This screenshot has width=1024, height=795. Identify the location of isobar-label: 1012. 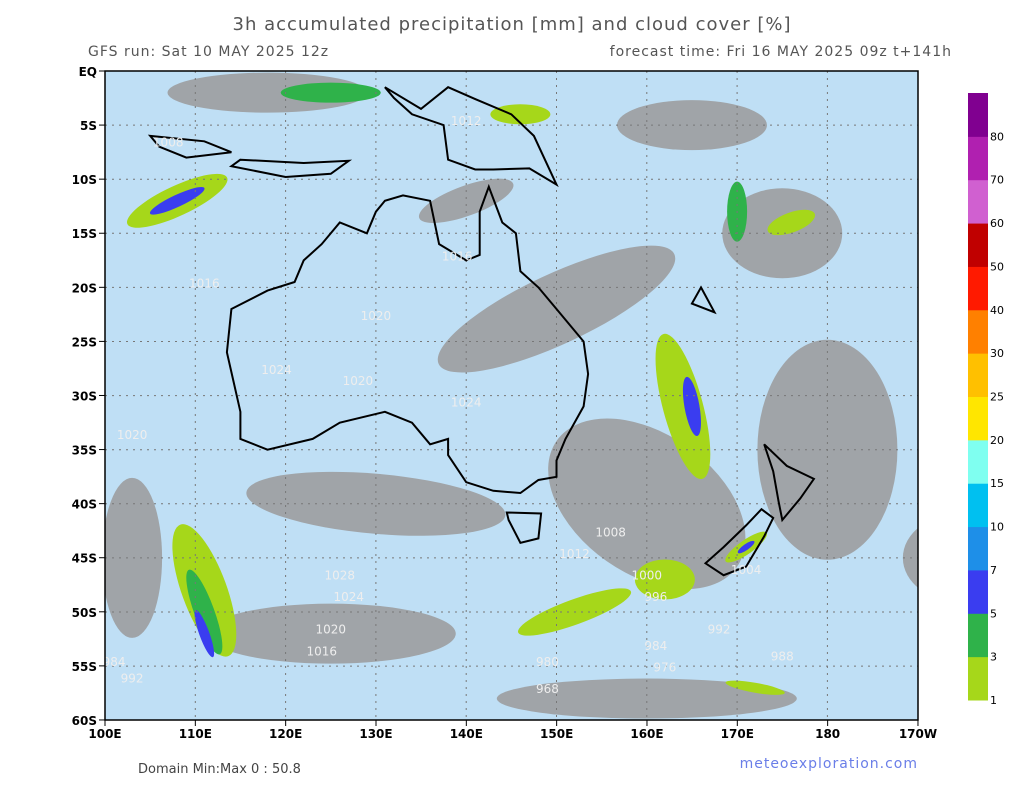
(466, 121).